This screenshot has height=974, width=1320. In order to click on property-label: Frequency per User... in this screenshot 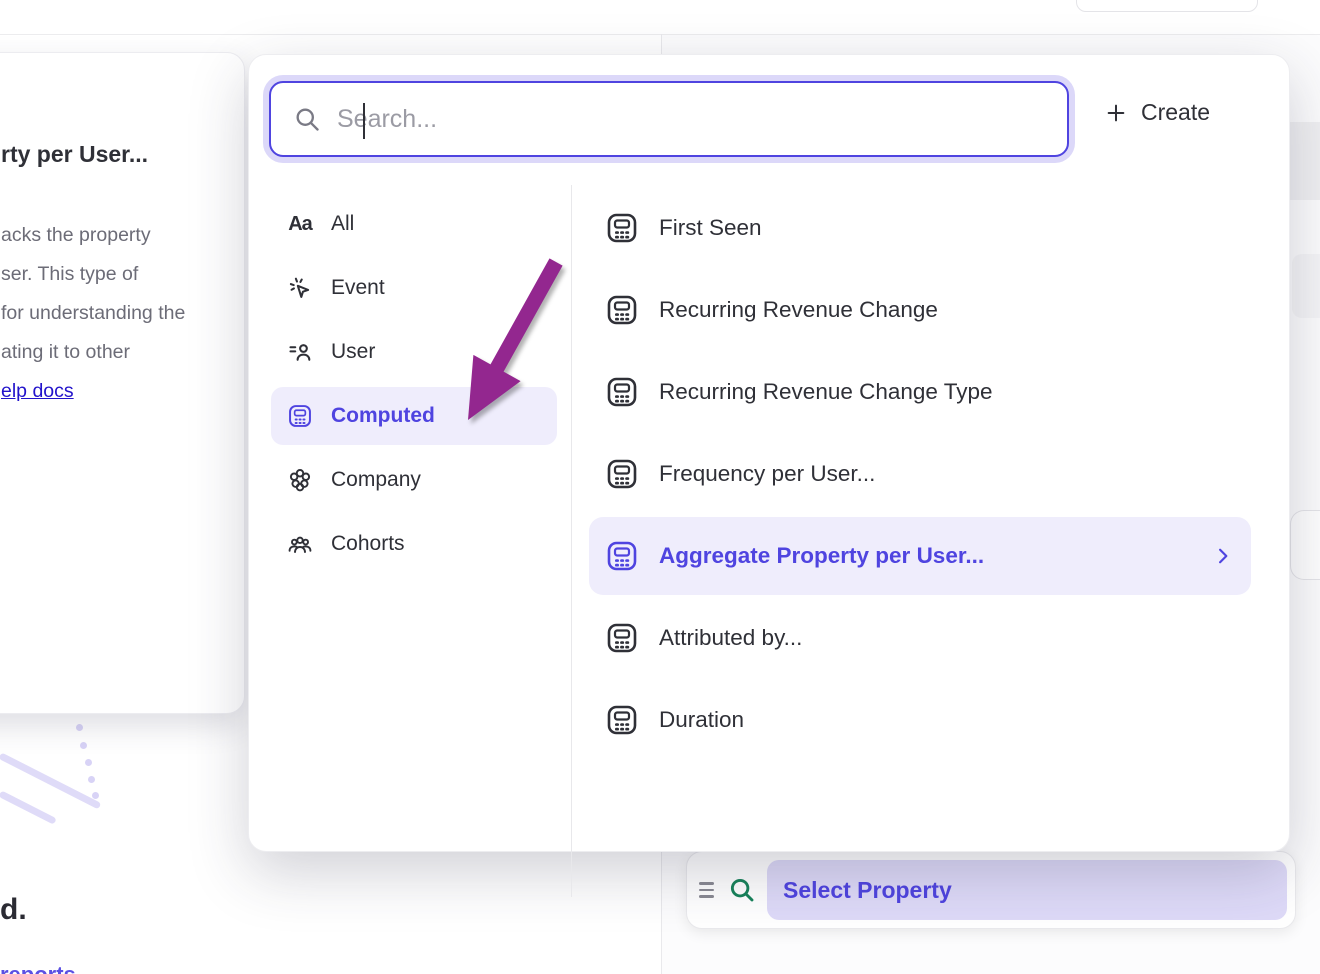, I will do `click(767, 473)`.